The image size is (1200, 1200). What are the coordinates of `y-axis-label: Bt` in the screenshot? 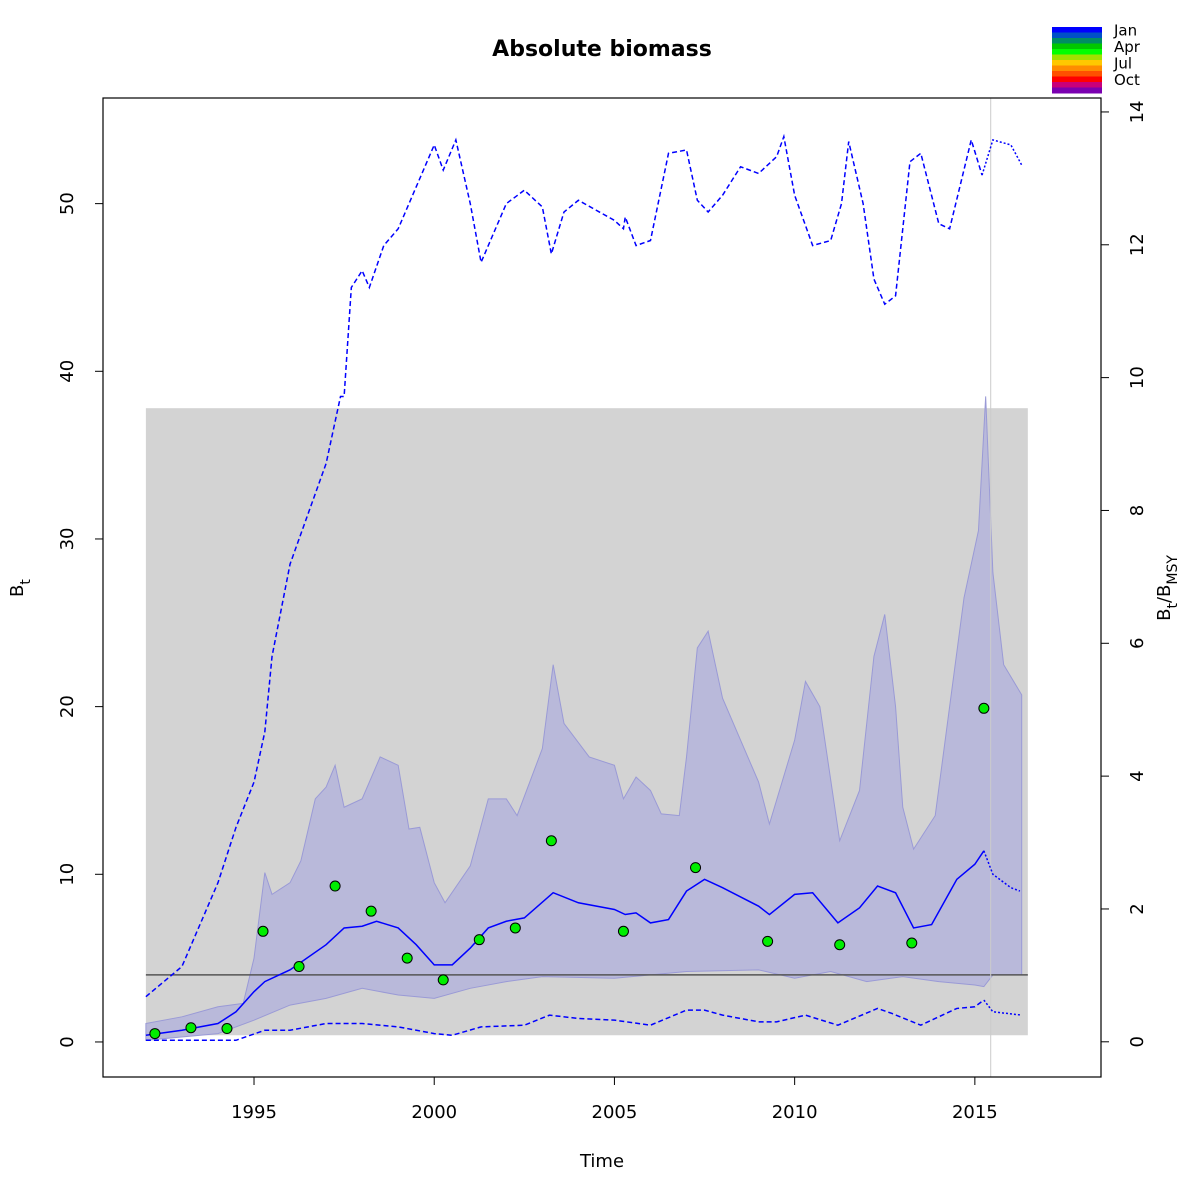 It's located at (20, 588).